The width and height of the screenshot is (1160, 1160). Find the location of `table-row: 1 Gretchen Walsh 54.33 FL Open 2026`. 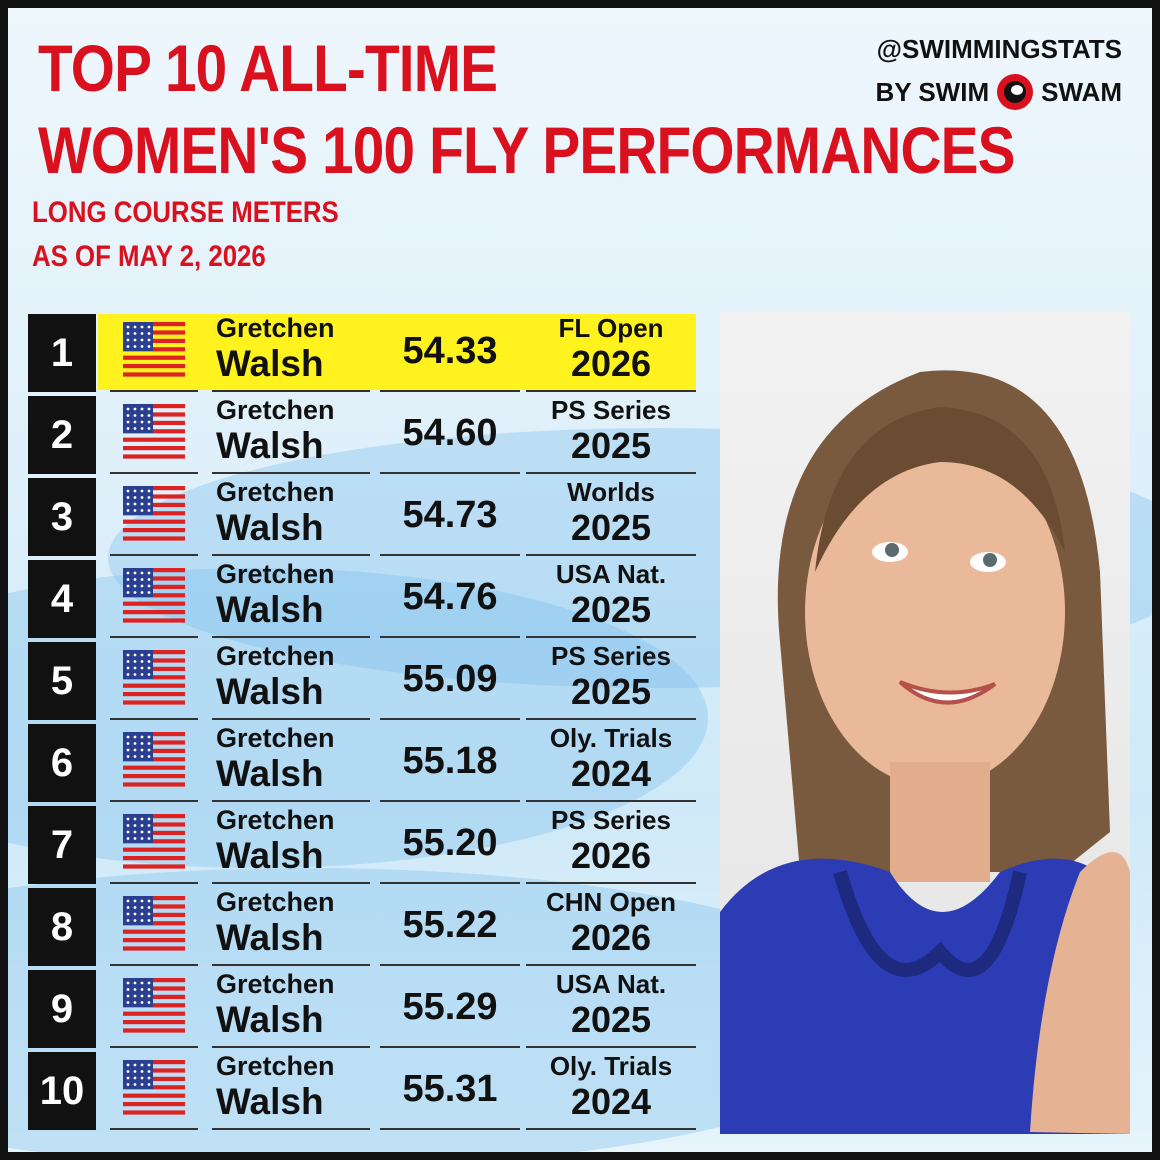

table-row: 1 Gretchen Walsh 54.33 FL Open 2026 is located at coordinates (358, 353).